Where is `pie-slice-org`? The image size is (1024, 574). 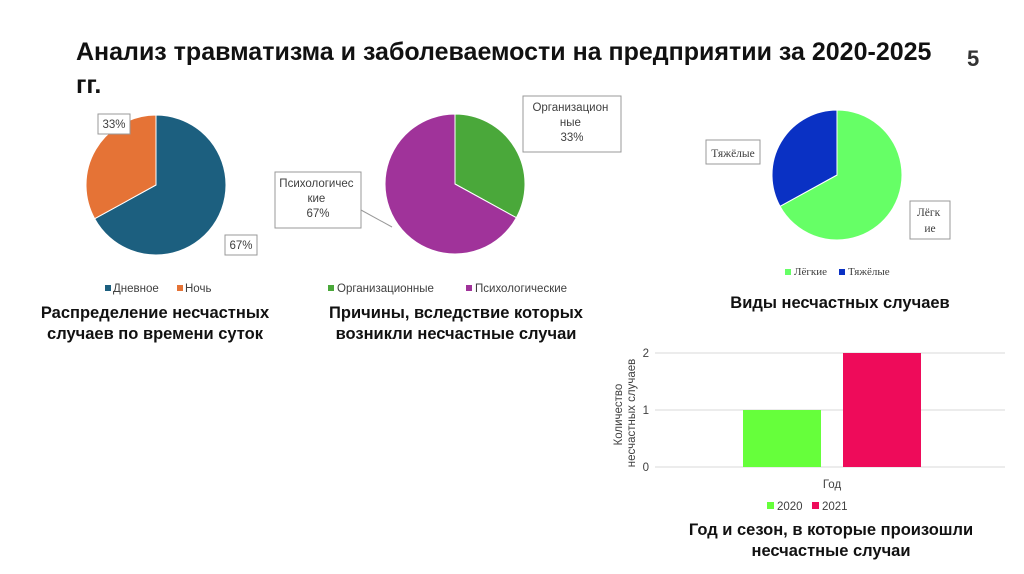 pie-slice-org is located at coordinates (490, 166).